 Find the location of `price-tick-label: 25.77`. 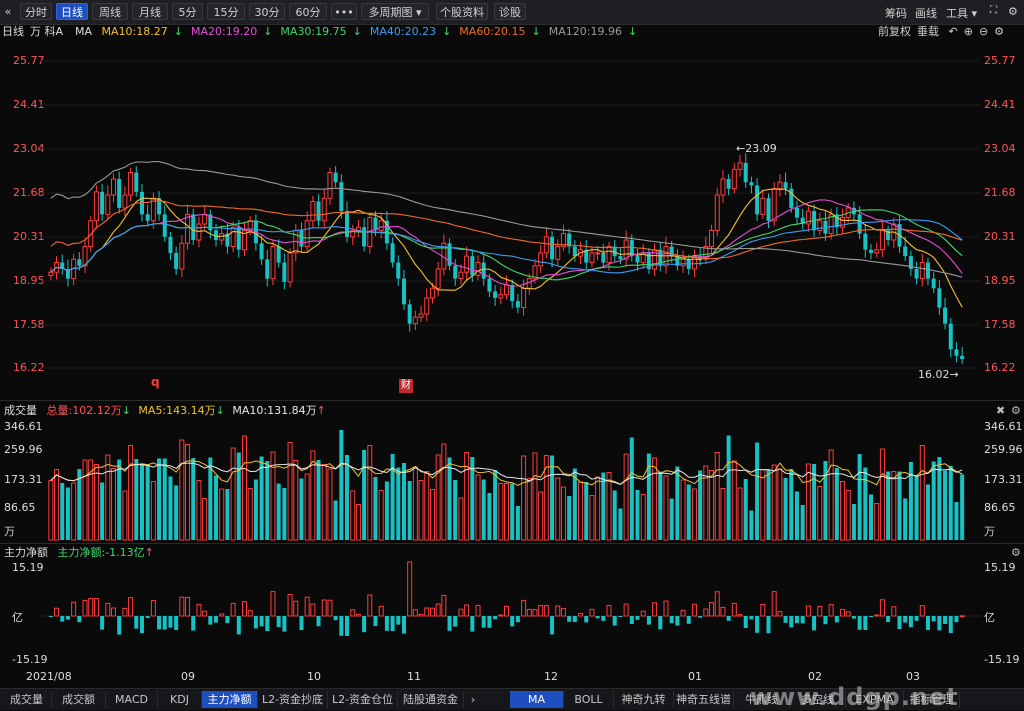

price-tick-label: 25.77 is located at coordinates (29, 60).